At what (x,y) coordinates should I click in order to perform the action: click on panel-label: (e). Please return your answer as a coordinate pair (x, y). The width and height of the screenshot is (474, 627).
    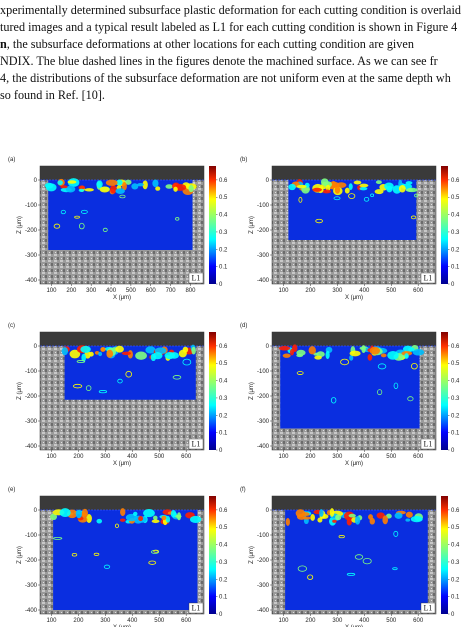
    Looking at the image, I should click on (11, 490).